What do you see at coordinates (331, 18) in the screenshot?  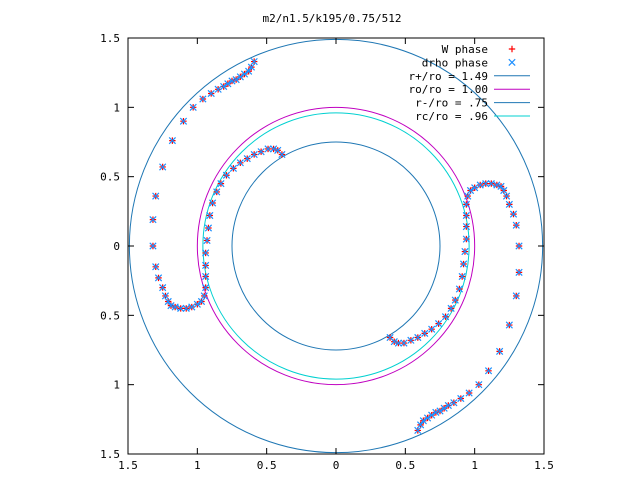 I see `chart-title: m2/n1.5/k195/0.75/512` at bounding box center [331, 18].